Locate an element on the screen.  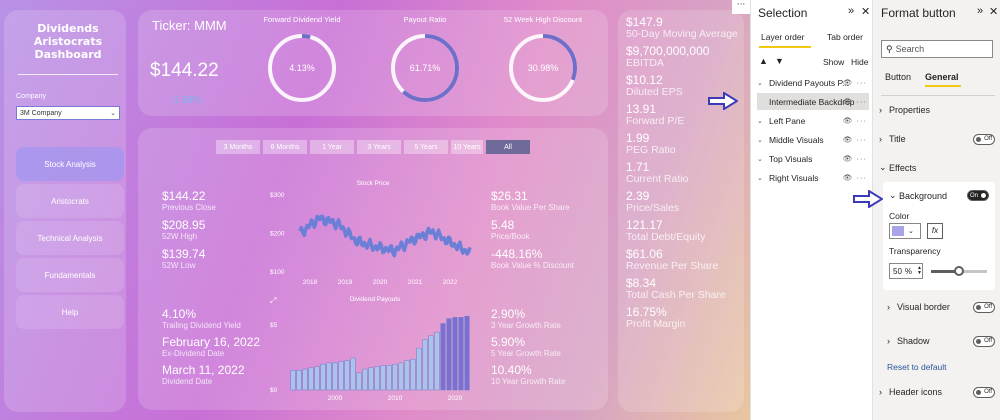
transparency-slider is located at coordinates (959, 271).